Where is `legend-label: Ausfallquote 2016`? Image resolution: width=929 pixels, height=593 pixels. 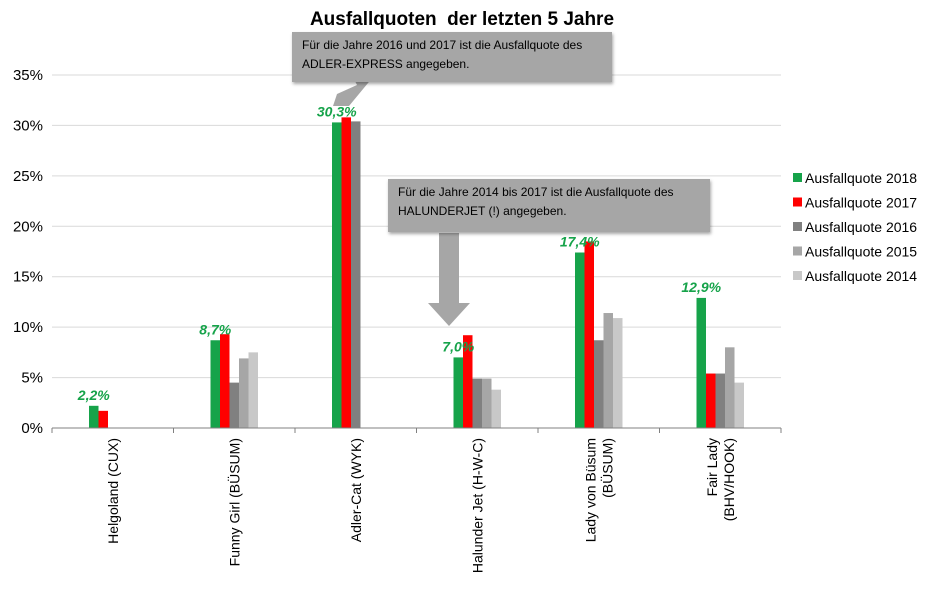 legend-label: Ausfallquote 2016 is located at coordinates (861, 227).